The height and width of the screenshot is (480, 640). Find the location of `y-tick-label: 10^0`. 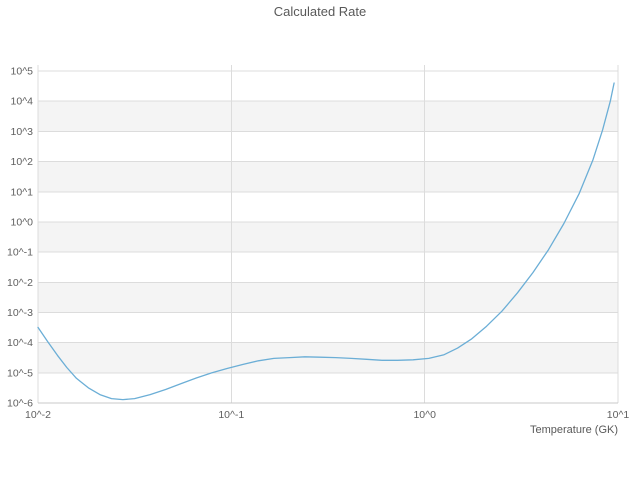

y-tick-label: 10^0 is located at coordinates (22, 222).